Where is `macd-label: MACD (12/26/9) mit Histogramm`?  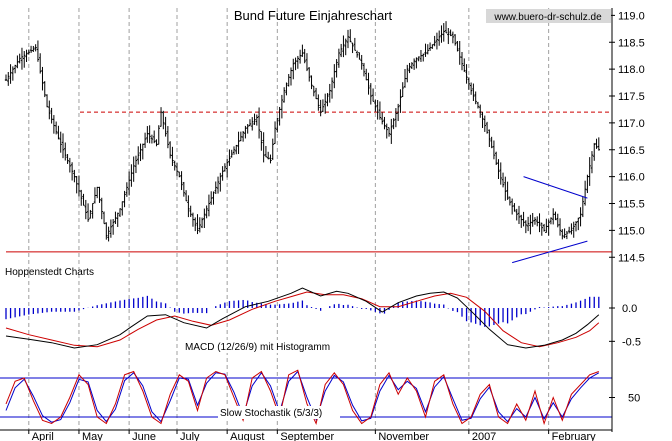 macd-label: MACD (12/26/9) mit Histogramm is located at coordinates (257, 347).